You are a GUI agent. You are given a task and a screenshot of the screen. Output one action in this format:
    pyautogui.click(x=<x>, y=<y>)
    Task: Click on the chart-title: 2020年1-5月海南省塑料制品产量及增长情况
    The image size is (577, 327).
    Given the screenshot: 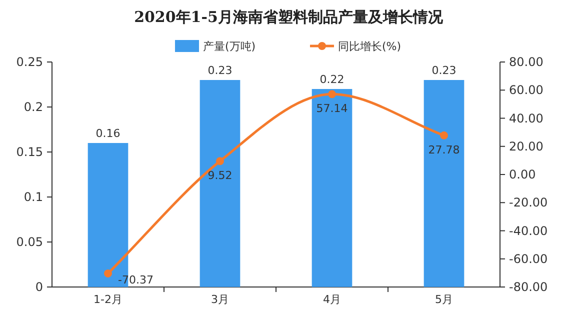 What is the action you would take?
    pyautogui.click(x=289, y=17)
    